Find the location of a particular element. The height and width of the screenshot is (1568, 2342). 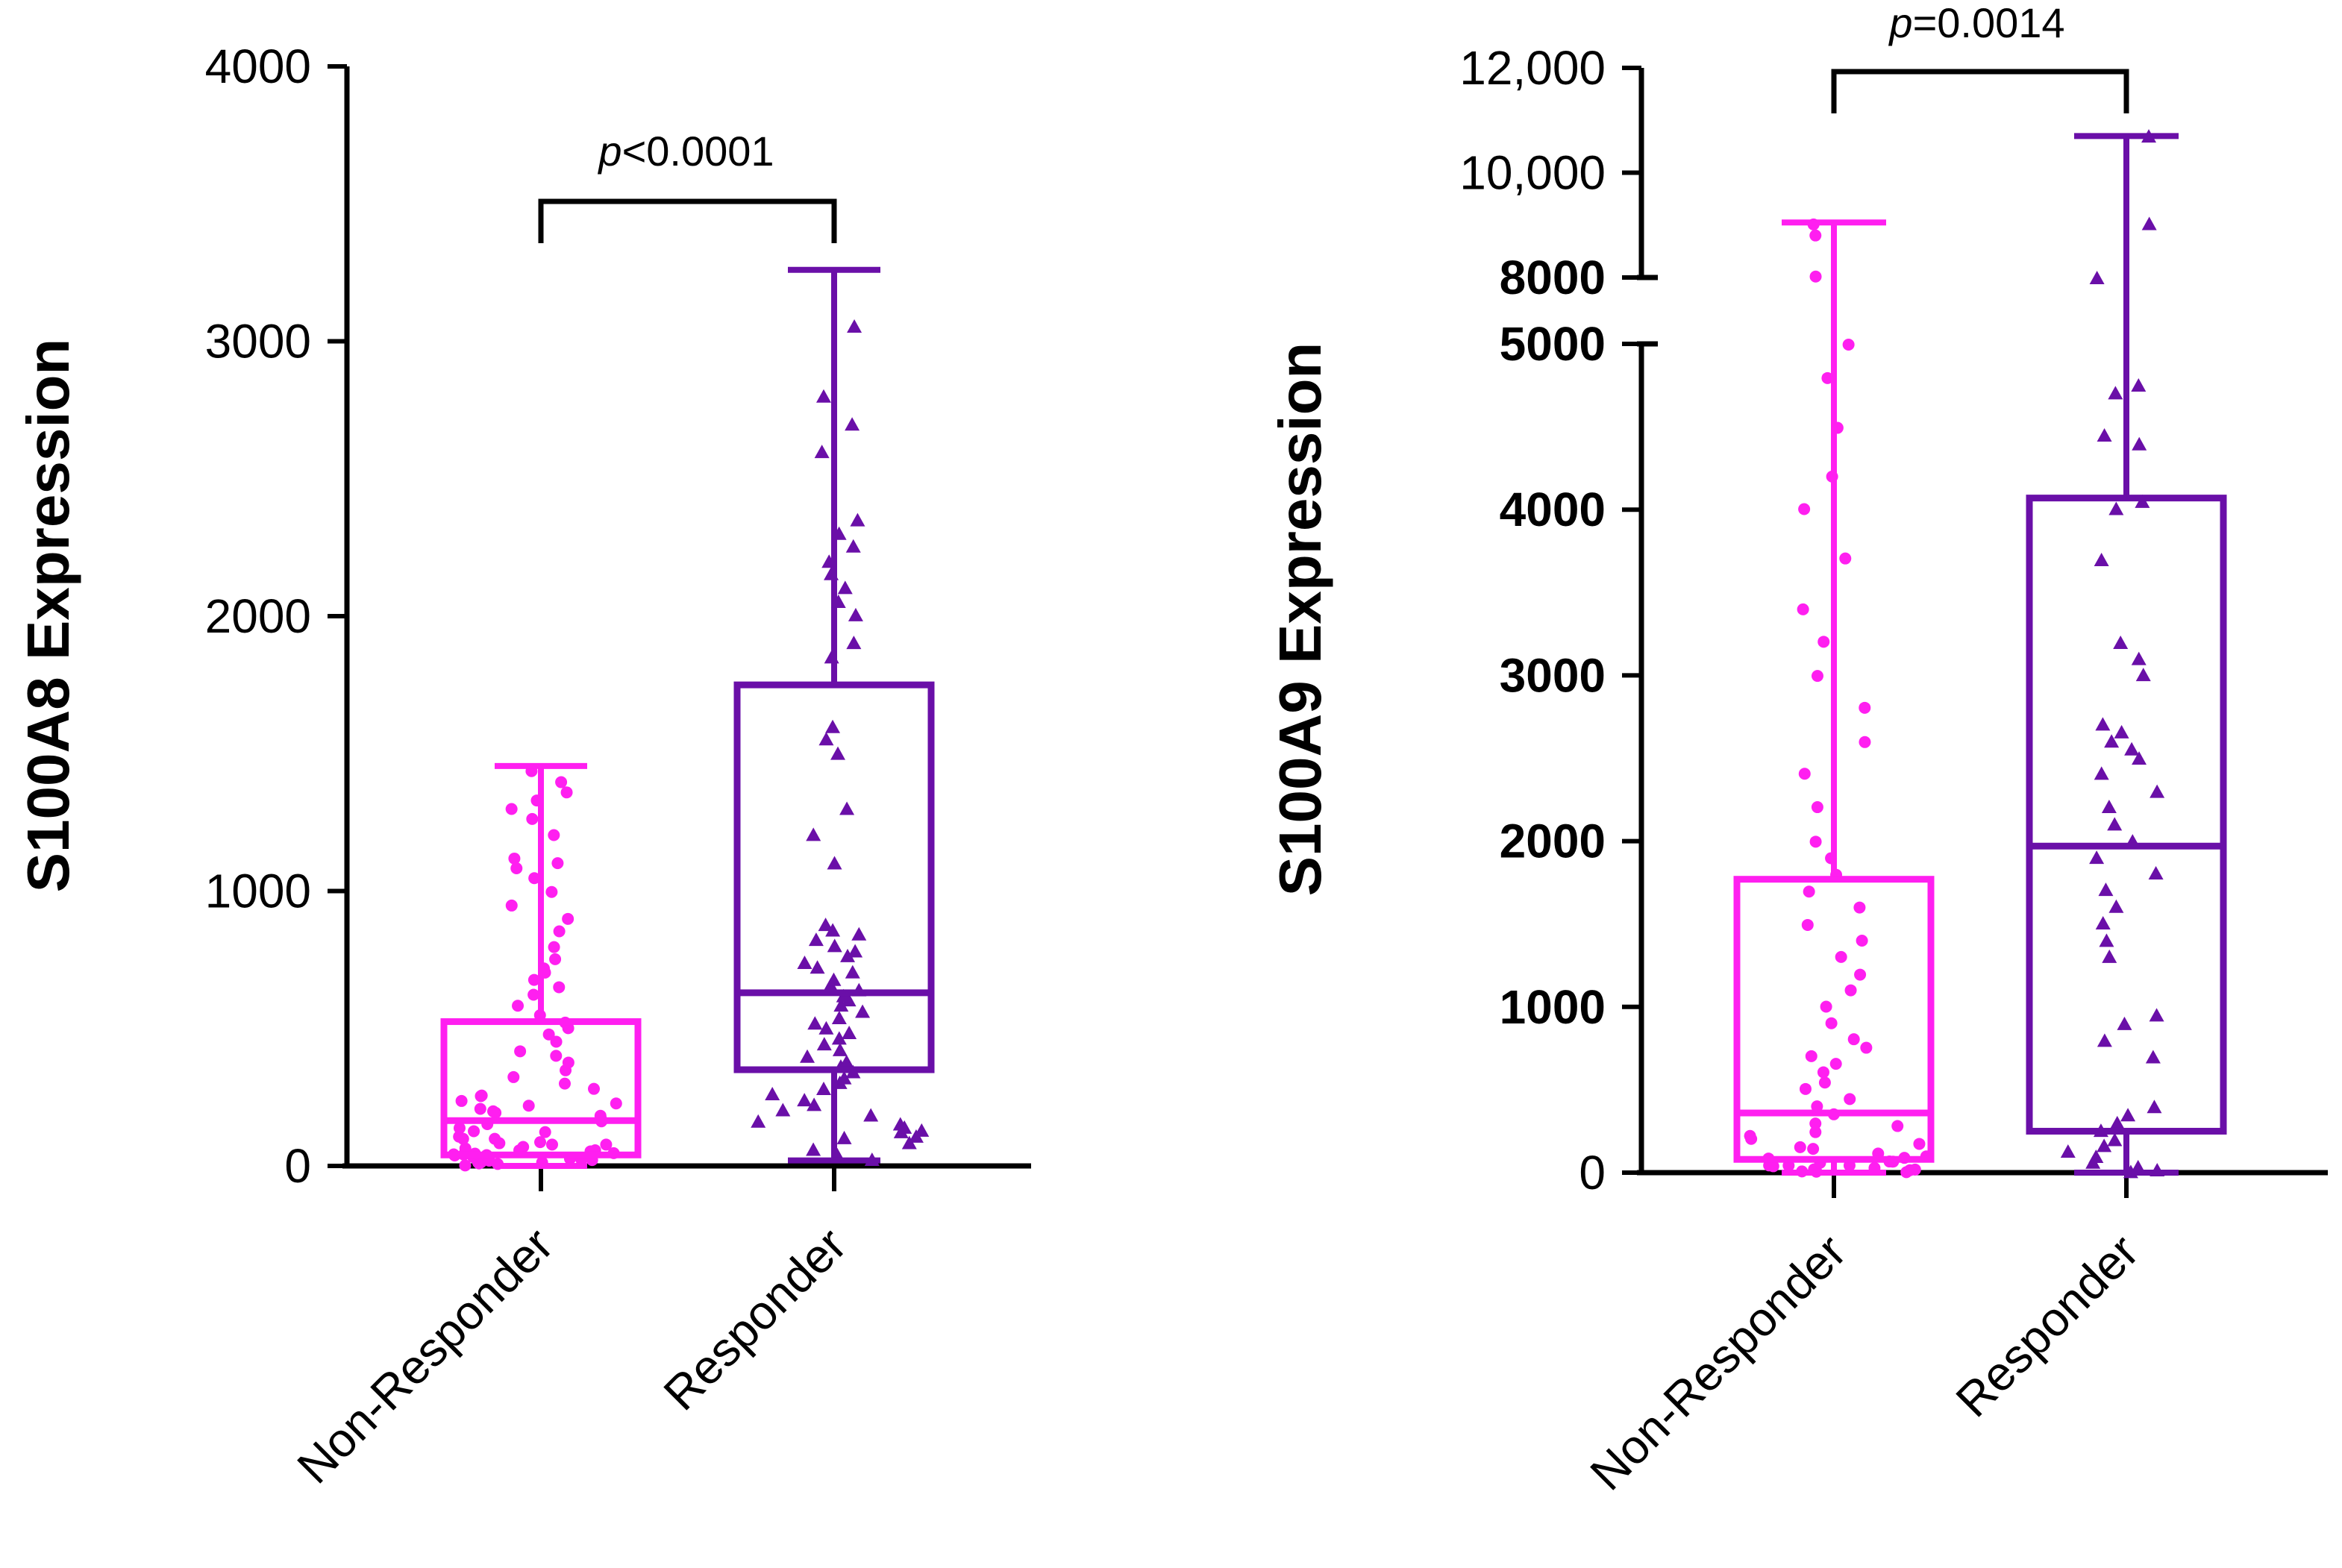

s100a8-responder-box is located at coordinates (834, 877).